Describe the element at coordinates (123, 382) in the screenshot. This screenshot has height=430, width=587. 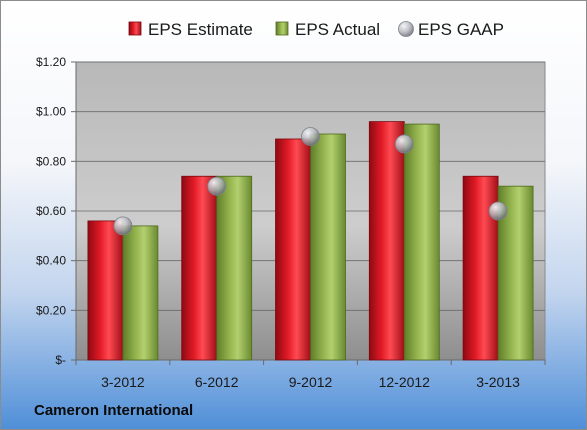
I see `x-tick-label: 3-2012` at that location.